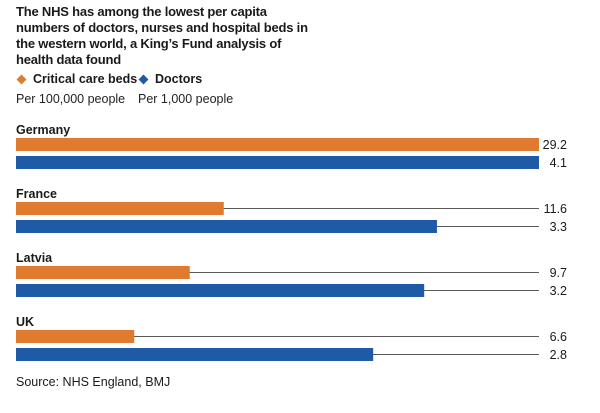  I want to click on category-label: Germany, so click(43, 130).